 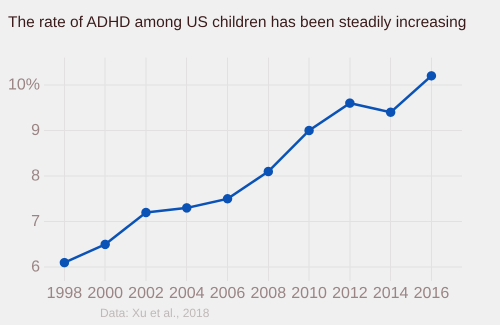 I want to click on x-tick-label: 2014, so click(x=390, y=293).